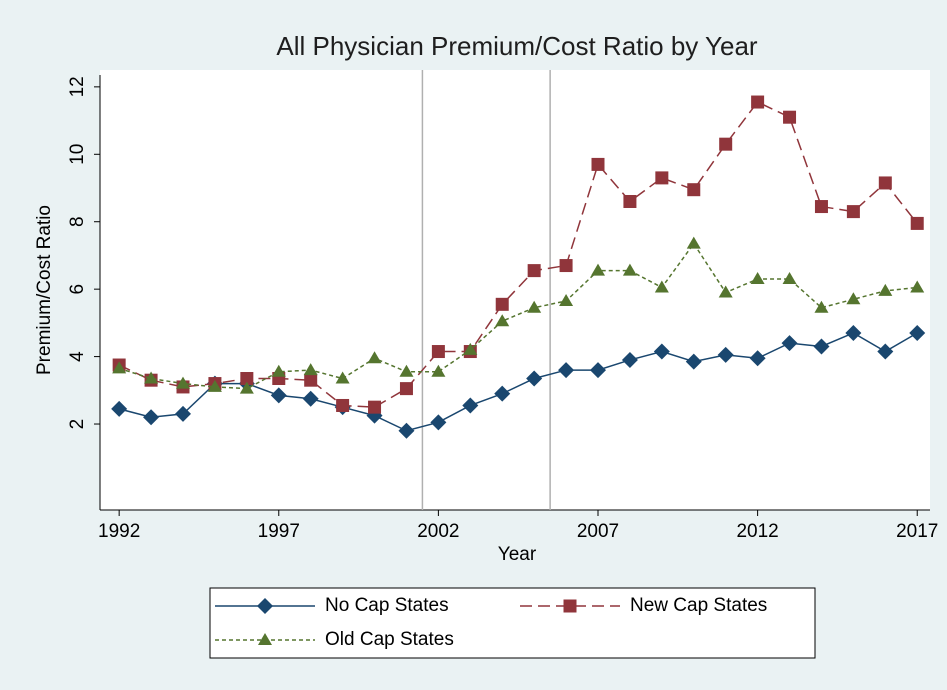  What do you see at coordinates (387, 605) in the screenshot?
I see `legend-label: No Cap States` at bounding box center [387, 605].